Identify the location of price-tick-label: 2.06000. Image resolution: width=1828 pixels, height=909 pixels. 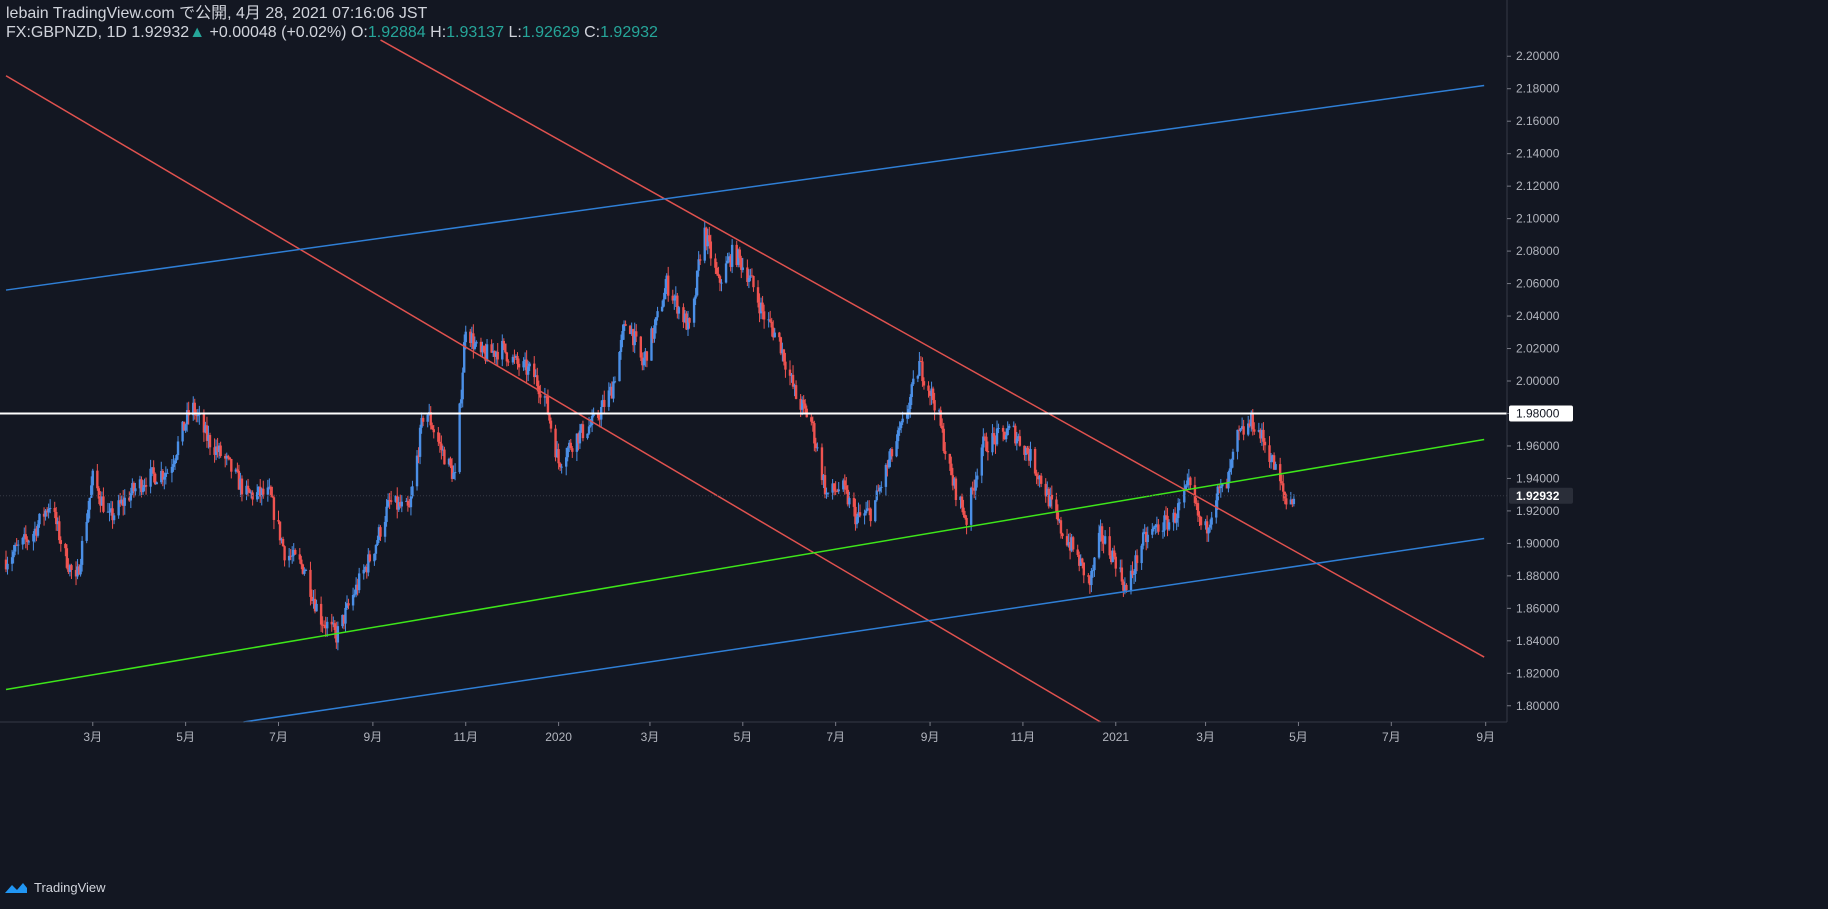
(1538, 284).